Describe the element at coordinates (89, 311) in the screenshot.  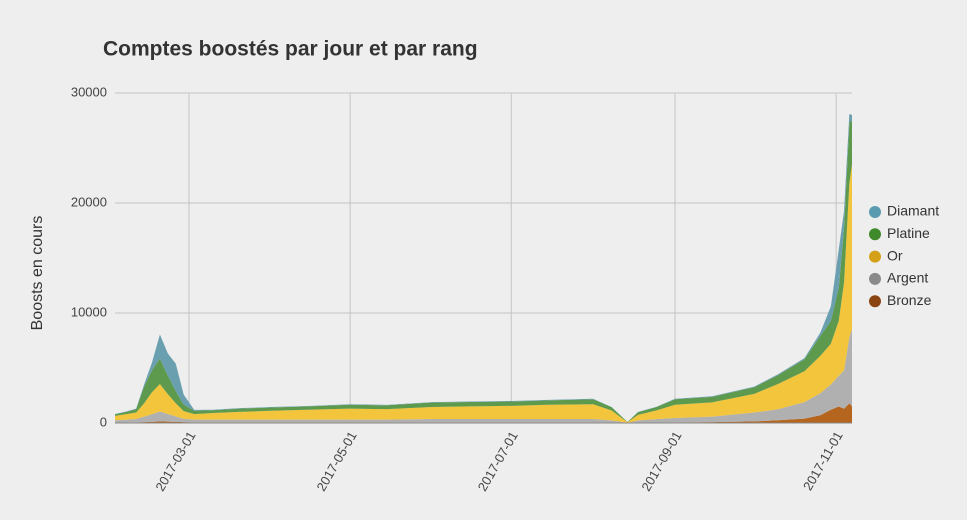
I see `y-tick-label: 10000` at that location.